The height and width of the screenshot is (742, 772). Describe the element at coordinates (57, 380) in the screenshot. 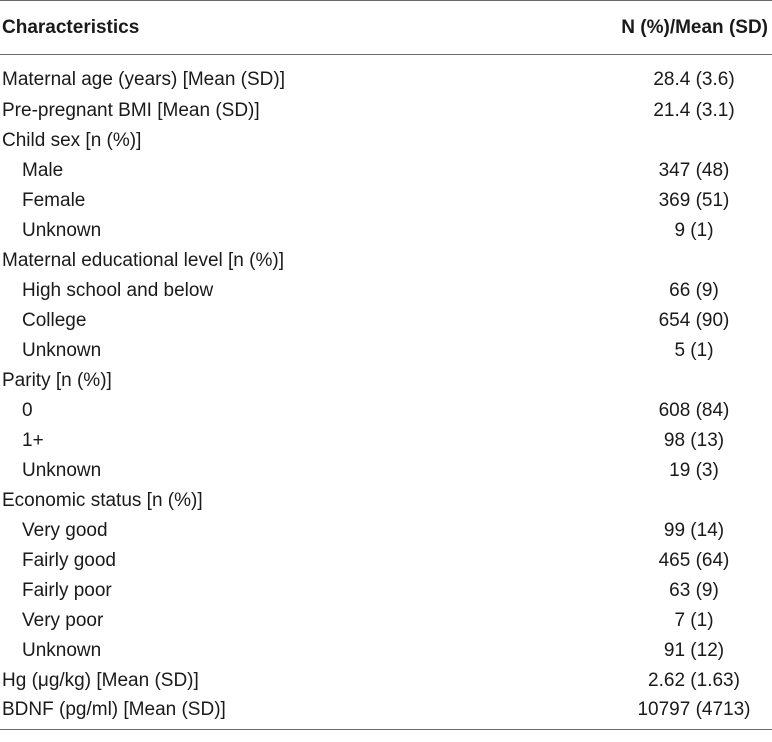

I see `row-label: Parity [n (%)]` at that location.